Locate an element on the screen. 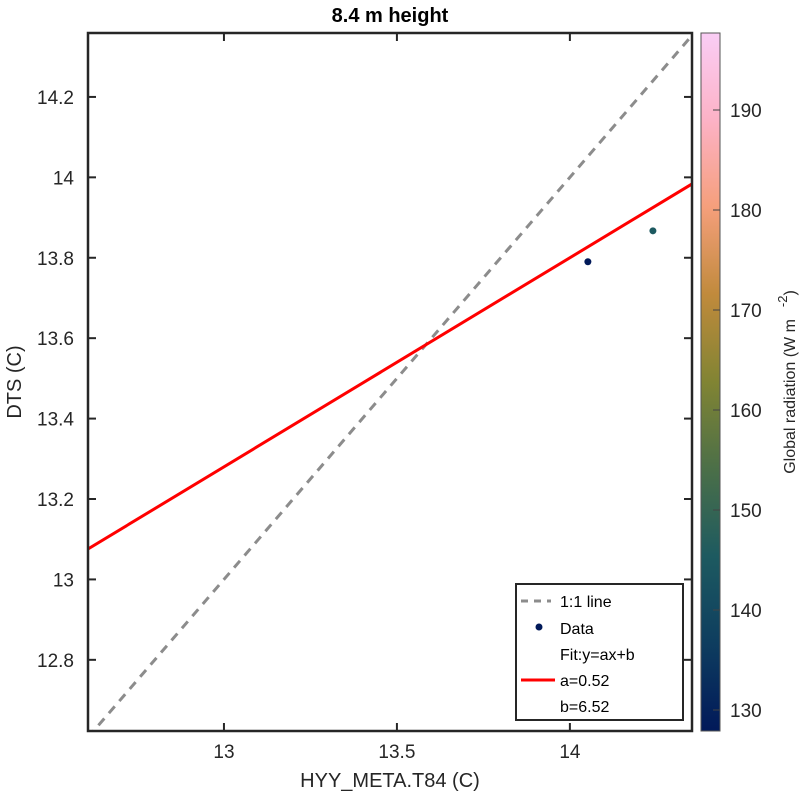 Image resolution: width=800 pixels, height=800 pixels. y-tick-label: 13.4 is located at coordinates (55, 420).